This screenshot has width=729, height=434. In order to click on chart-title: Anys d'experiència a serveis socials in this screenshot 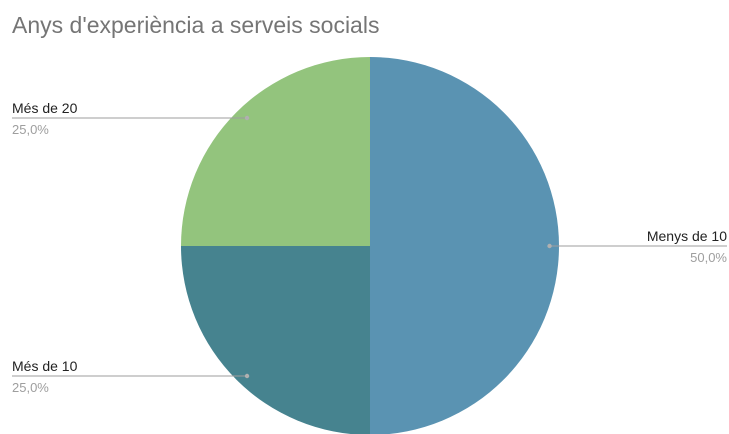, I will do `click(196, 25)`.